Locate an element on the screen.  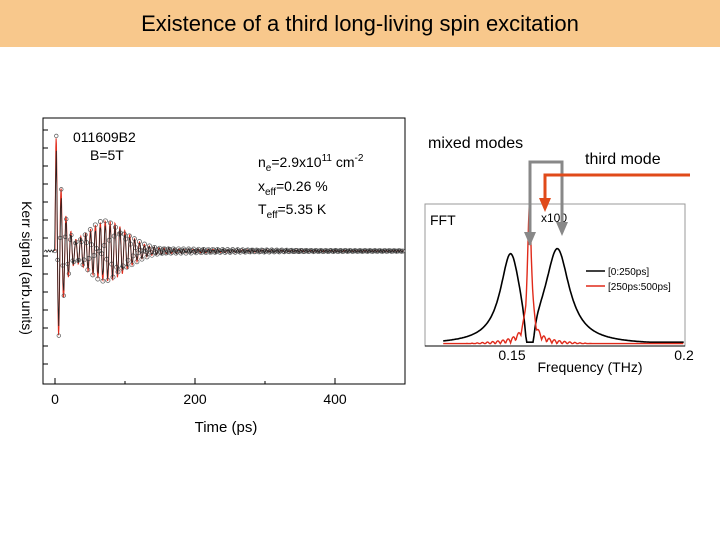
fft-series-late is located at coordinates (563, 276).